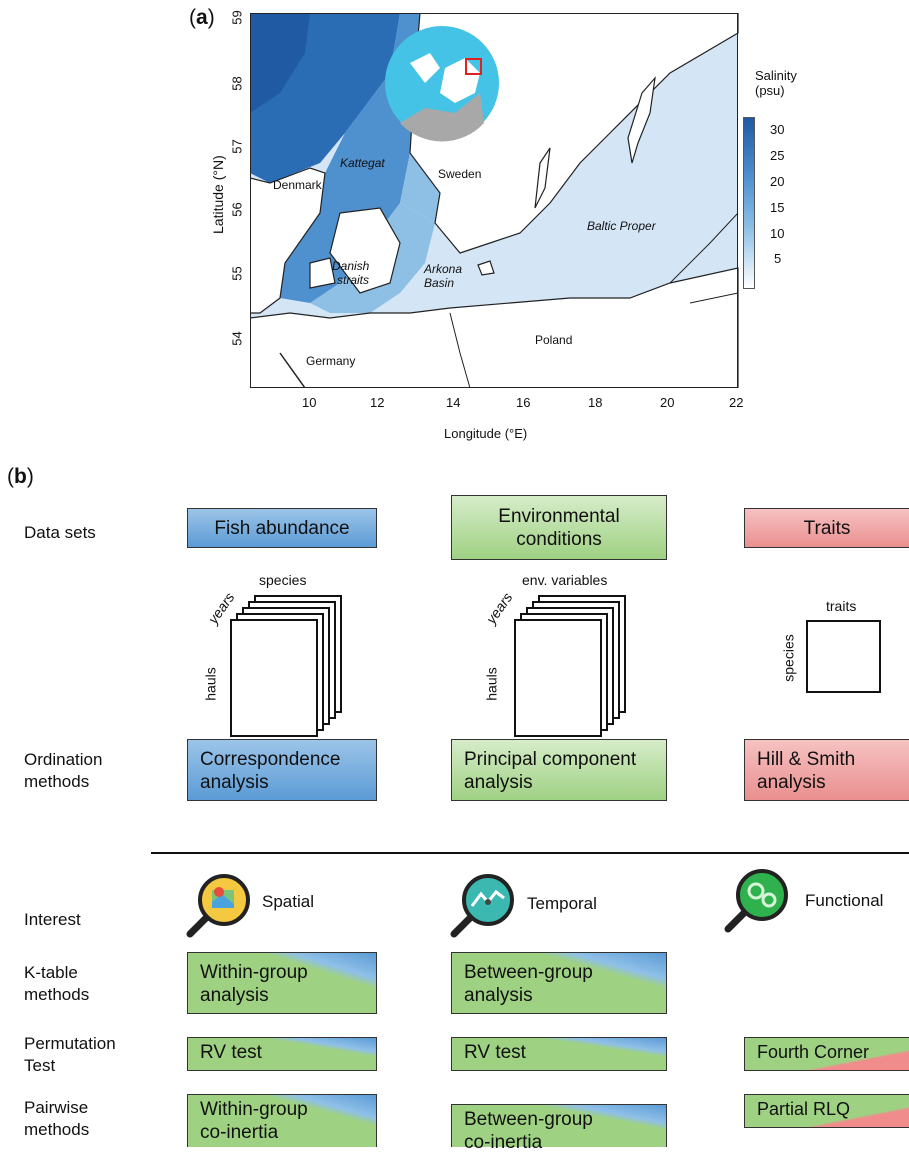  Describe the element at coordinates (202, 17) in the screenshot. I see `panel-a-letter: (a)` at that location.